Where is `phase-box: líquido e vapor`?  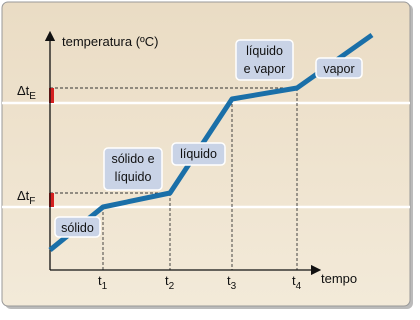 phase-box: líquido e vapor is located at coordinates (264, 60).